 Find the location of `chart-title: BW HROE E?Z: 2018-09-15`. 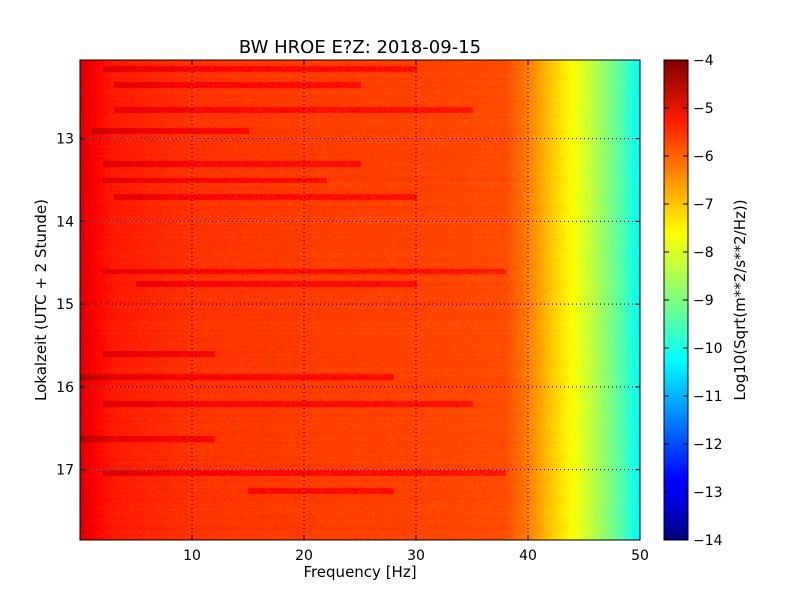

chart-title: BW HROE E?Z: 2018-09-15 is located at coordinates (360, 47).